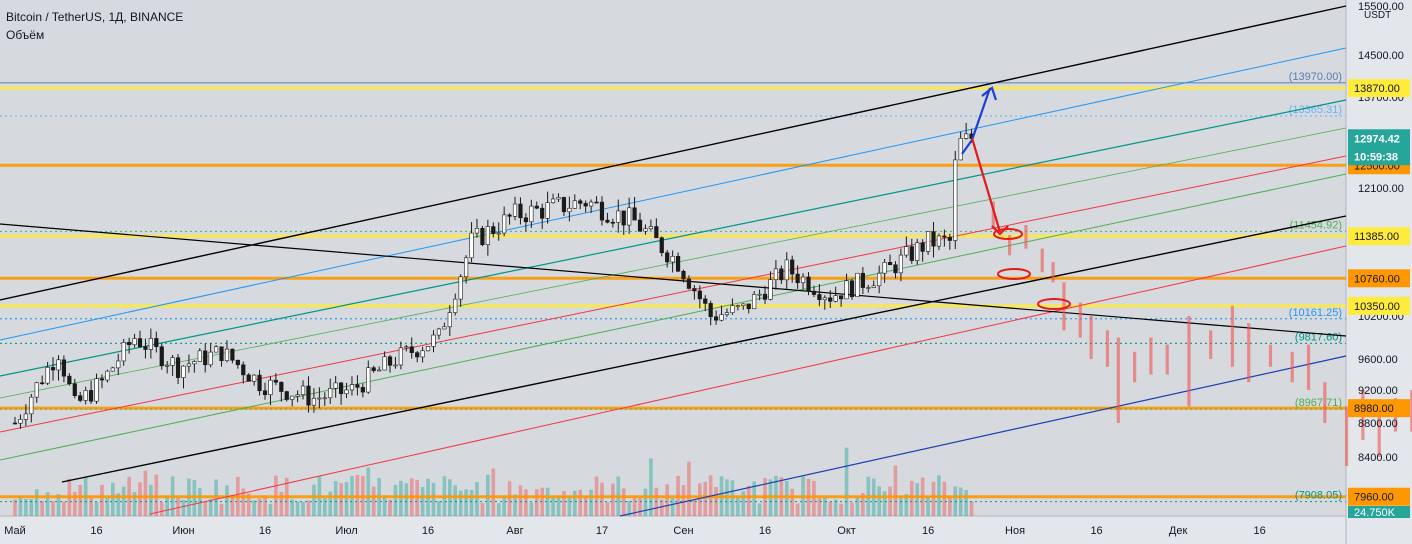 This screenshot has width=1412, height=544. What do you see at coordinates (986, 185) in the screenshot?
I see `down-arrow` at bounding box center [986, 185].